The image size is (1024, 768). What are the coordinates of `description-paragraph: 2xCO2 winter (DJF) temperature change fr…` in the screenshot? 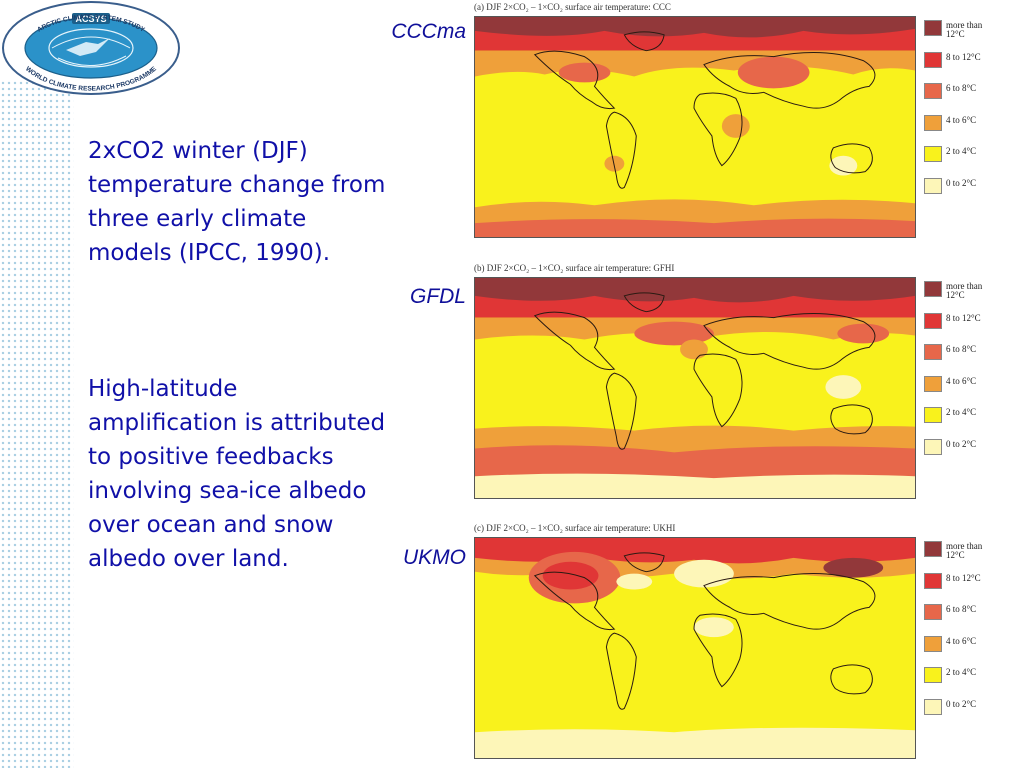 It's located at (237, 202).